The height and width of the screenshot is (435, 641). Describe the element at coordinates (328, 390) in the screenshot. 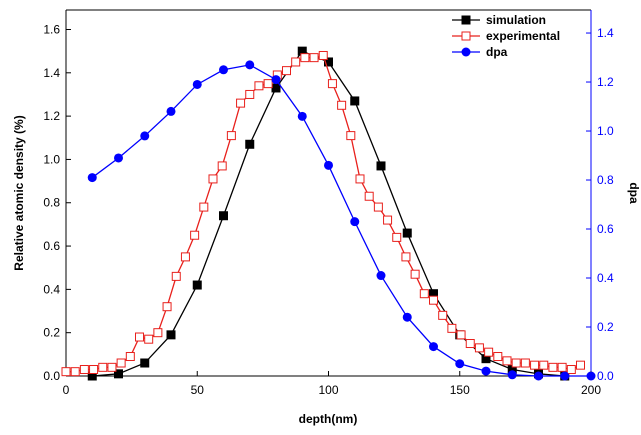

I see `x-tick-label: 100` at that location.